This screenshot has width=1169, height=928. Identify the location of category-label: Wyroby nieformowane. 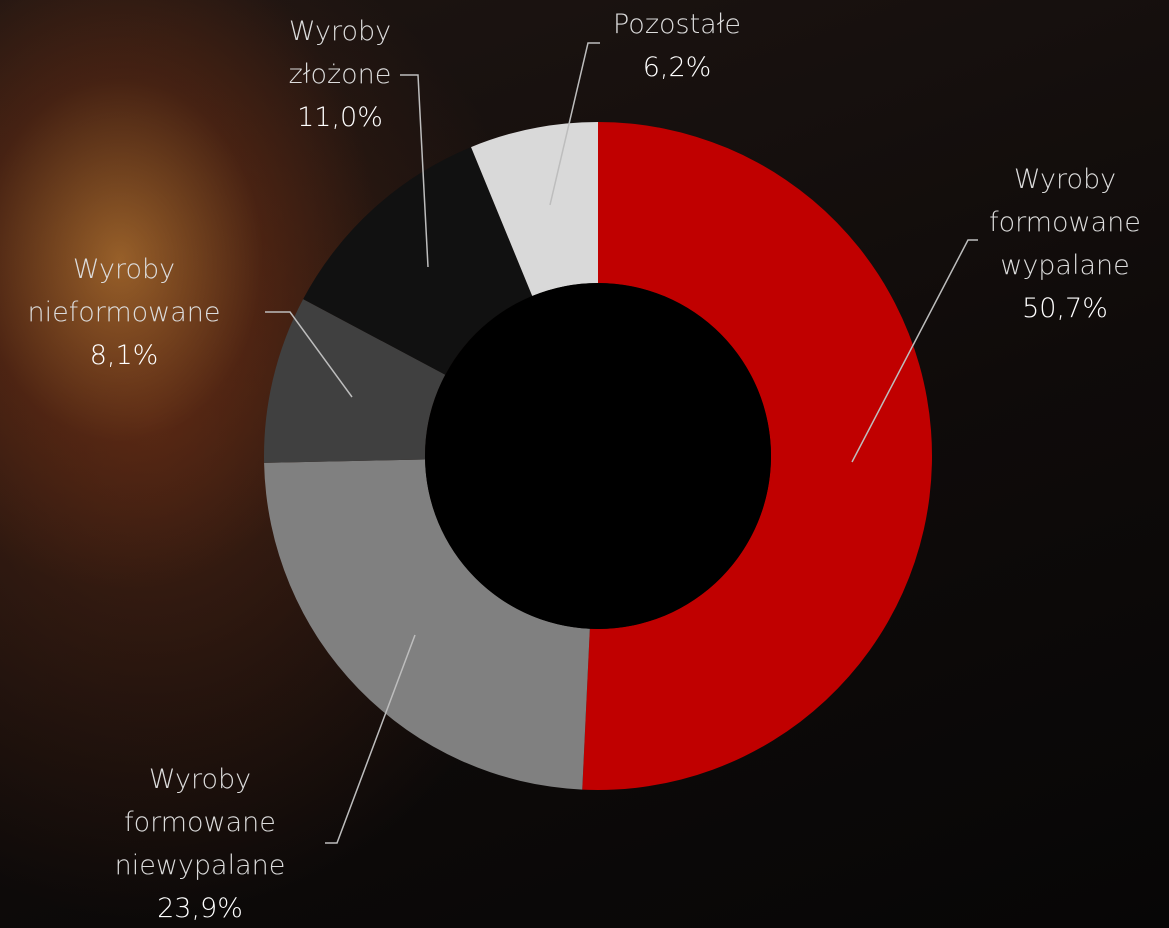
(124, 291).